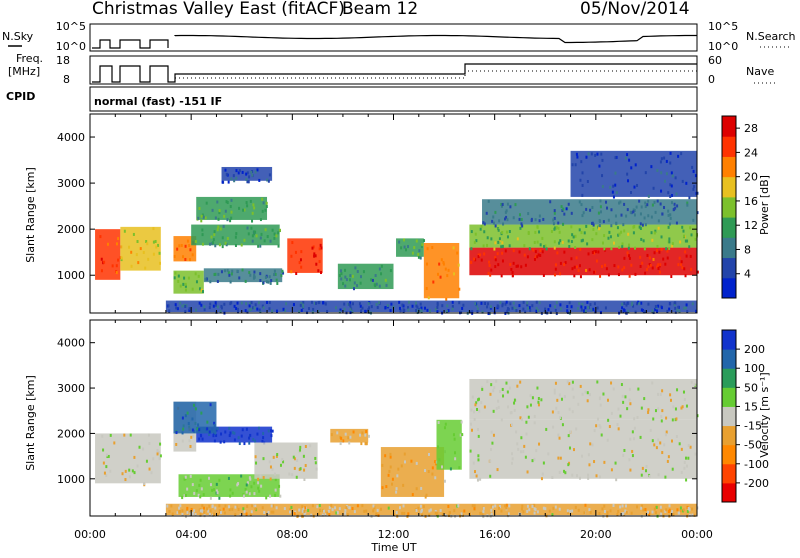 This screenshot has height=558, width=800. Describe the element at coordinates (71, 479) in the screenshot. I see `velocity-ytick-label: 1000` at that location.